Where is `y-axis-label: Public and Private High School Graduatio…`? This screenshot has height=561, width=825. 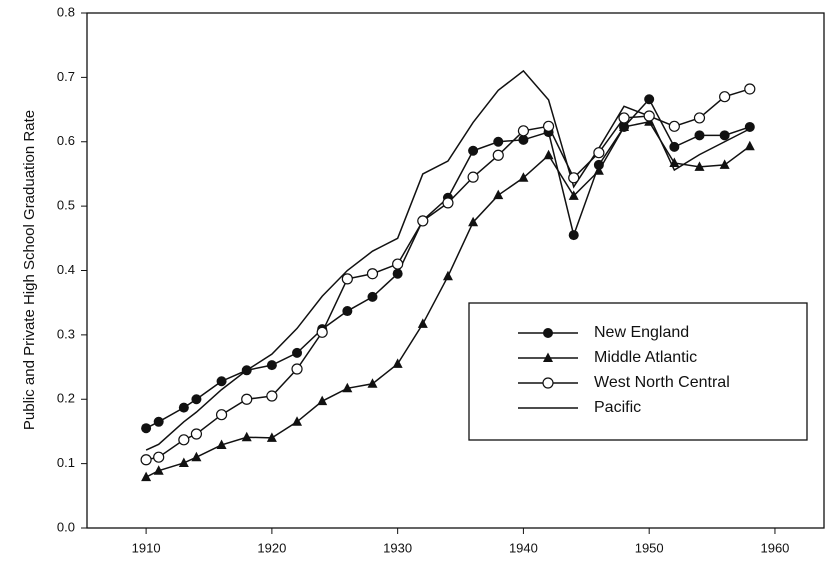
y-axis-label: Public and Private High School Graduatio… is located at coordinates (29, 270).